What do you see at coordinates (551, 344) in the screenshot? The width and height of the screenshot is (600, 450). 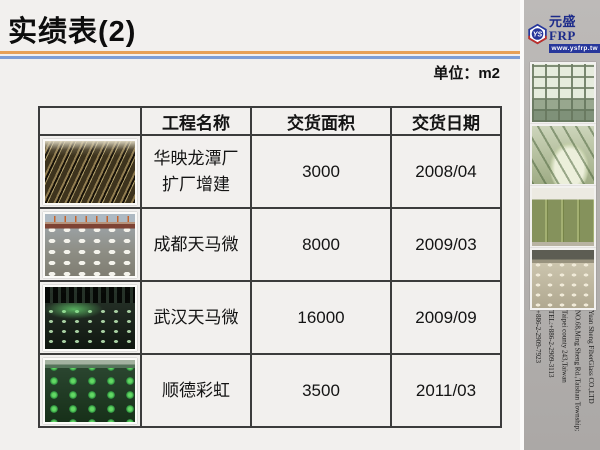 I see `company-phone: TEL:+886-2-2909-3113` at bounding box center [551, 344].